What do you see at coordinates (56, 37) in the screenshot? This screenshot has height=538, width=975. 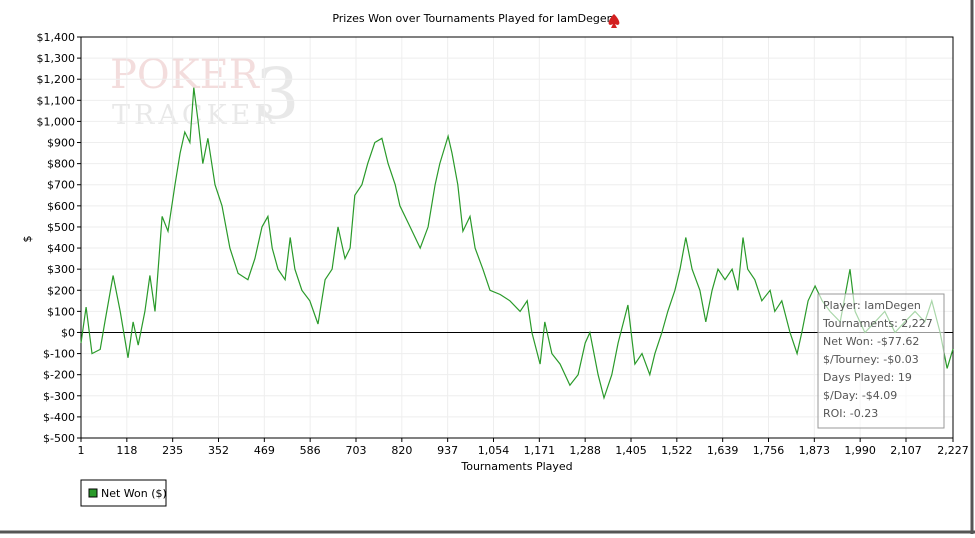 I see `y-tick-label: $1,400` at bounding box center [56, 37].